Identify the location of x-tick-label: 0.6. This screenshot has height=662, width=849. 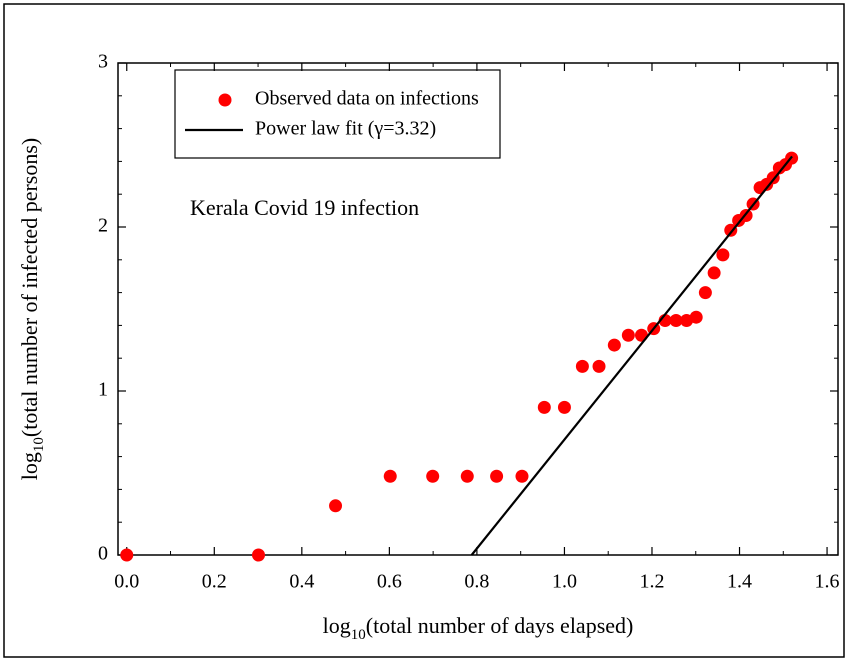
(389, 582).